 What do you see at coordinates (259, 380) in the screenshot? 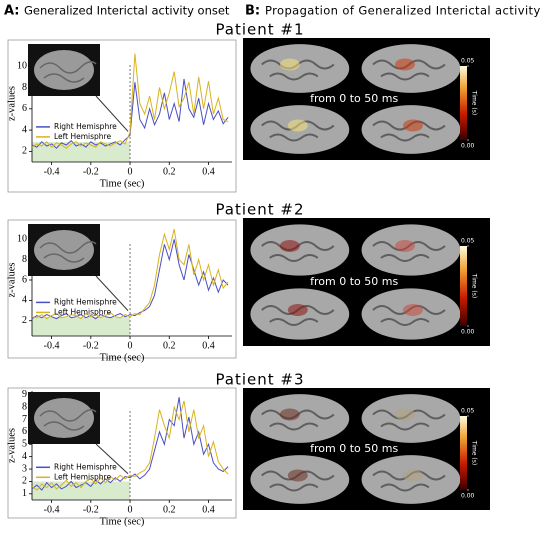
I see `chart-title: Patient #3` at bounding box center [259, 380].